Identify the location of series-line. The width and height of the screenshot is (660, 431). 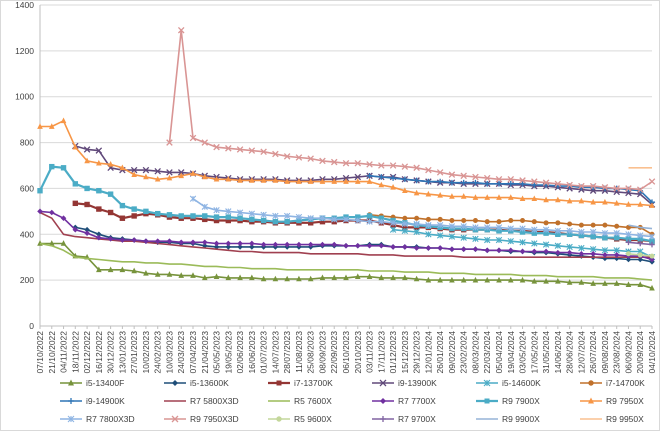
(640, 227).